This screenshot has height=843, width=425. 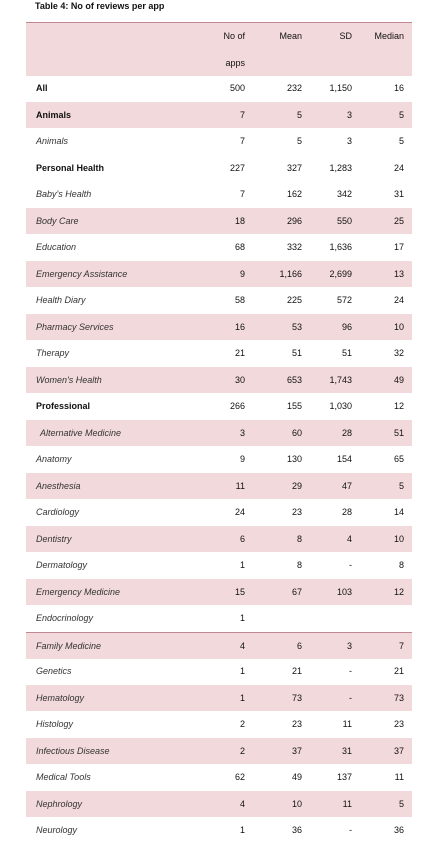 What do you see at coordinates (219, 459) in the screenshot?
I see `table-row: Anatomy 9 130 154 65` at bounding box center [219, 459].